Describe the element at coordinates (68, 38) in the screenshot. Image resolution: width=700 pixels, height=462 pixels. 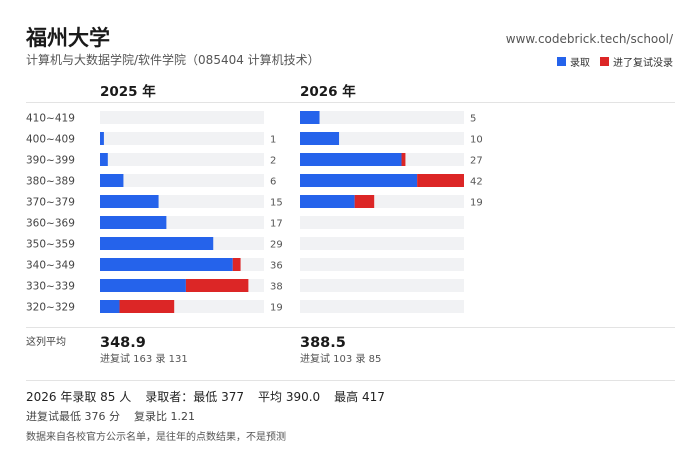
I see `page-title: 福州大学` at that location.